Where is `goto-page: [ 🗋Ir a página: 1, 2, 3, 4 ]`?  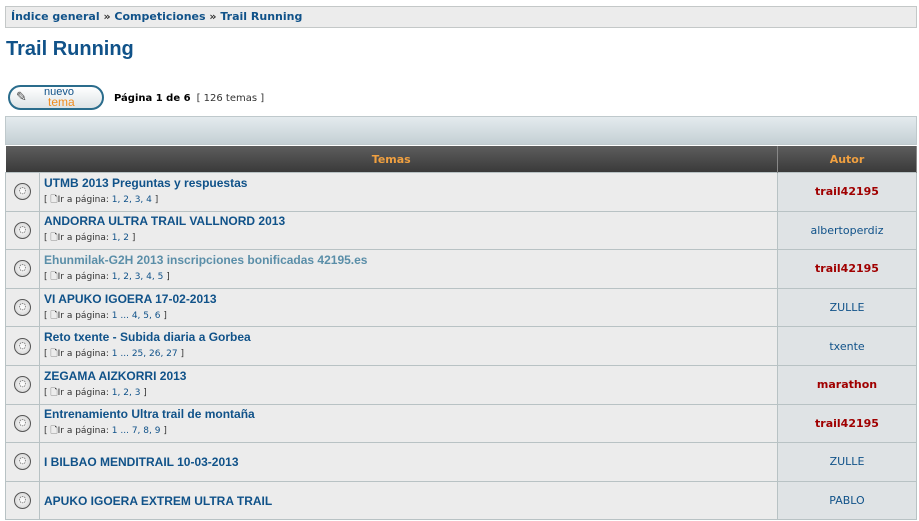 goto-page: [ 🗋Ir a página: 1, 2, 3, 4 ] is located at coordinates (101, 199).